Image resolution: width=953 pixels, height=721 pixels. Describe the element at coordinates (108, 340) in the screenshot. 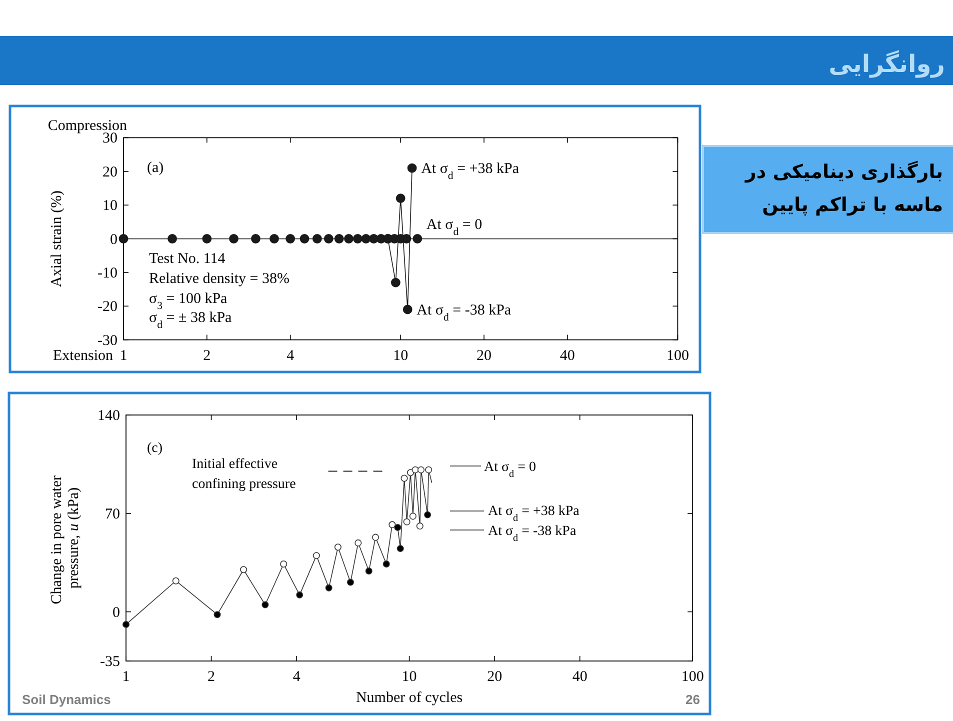

I see `y-tick-label: -30` at that location.